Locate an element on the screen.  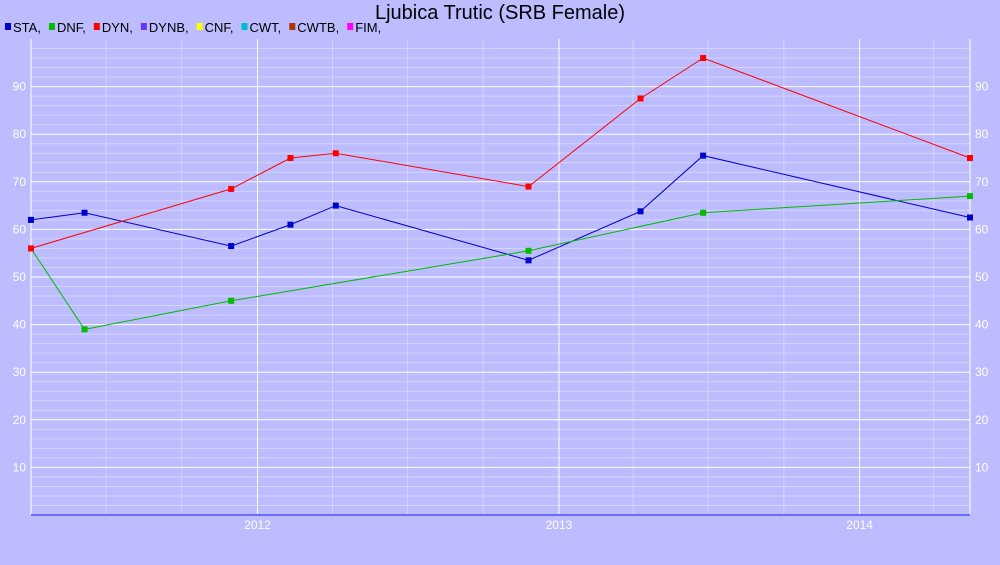
y-tick-label-right: 40 is located at coordinates (982, 325).